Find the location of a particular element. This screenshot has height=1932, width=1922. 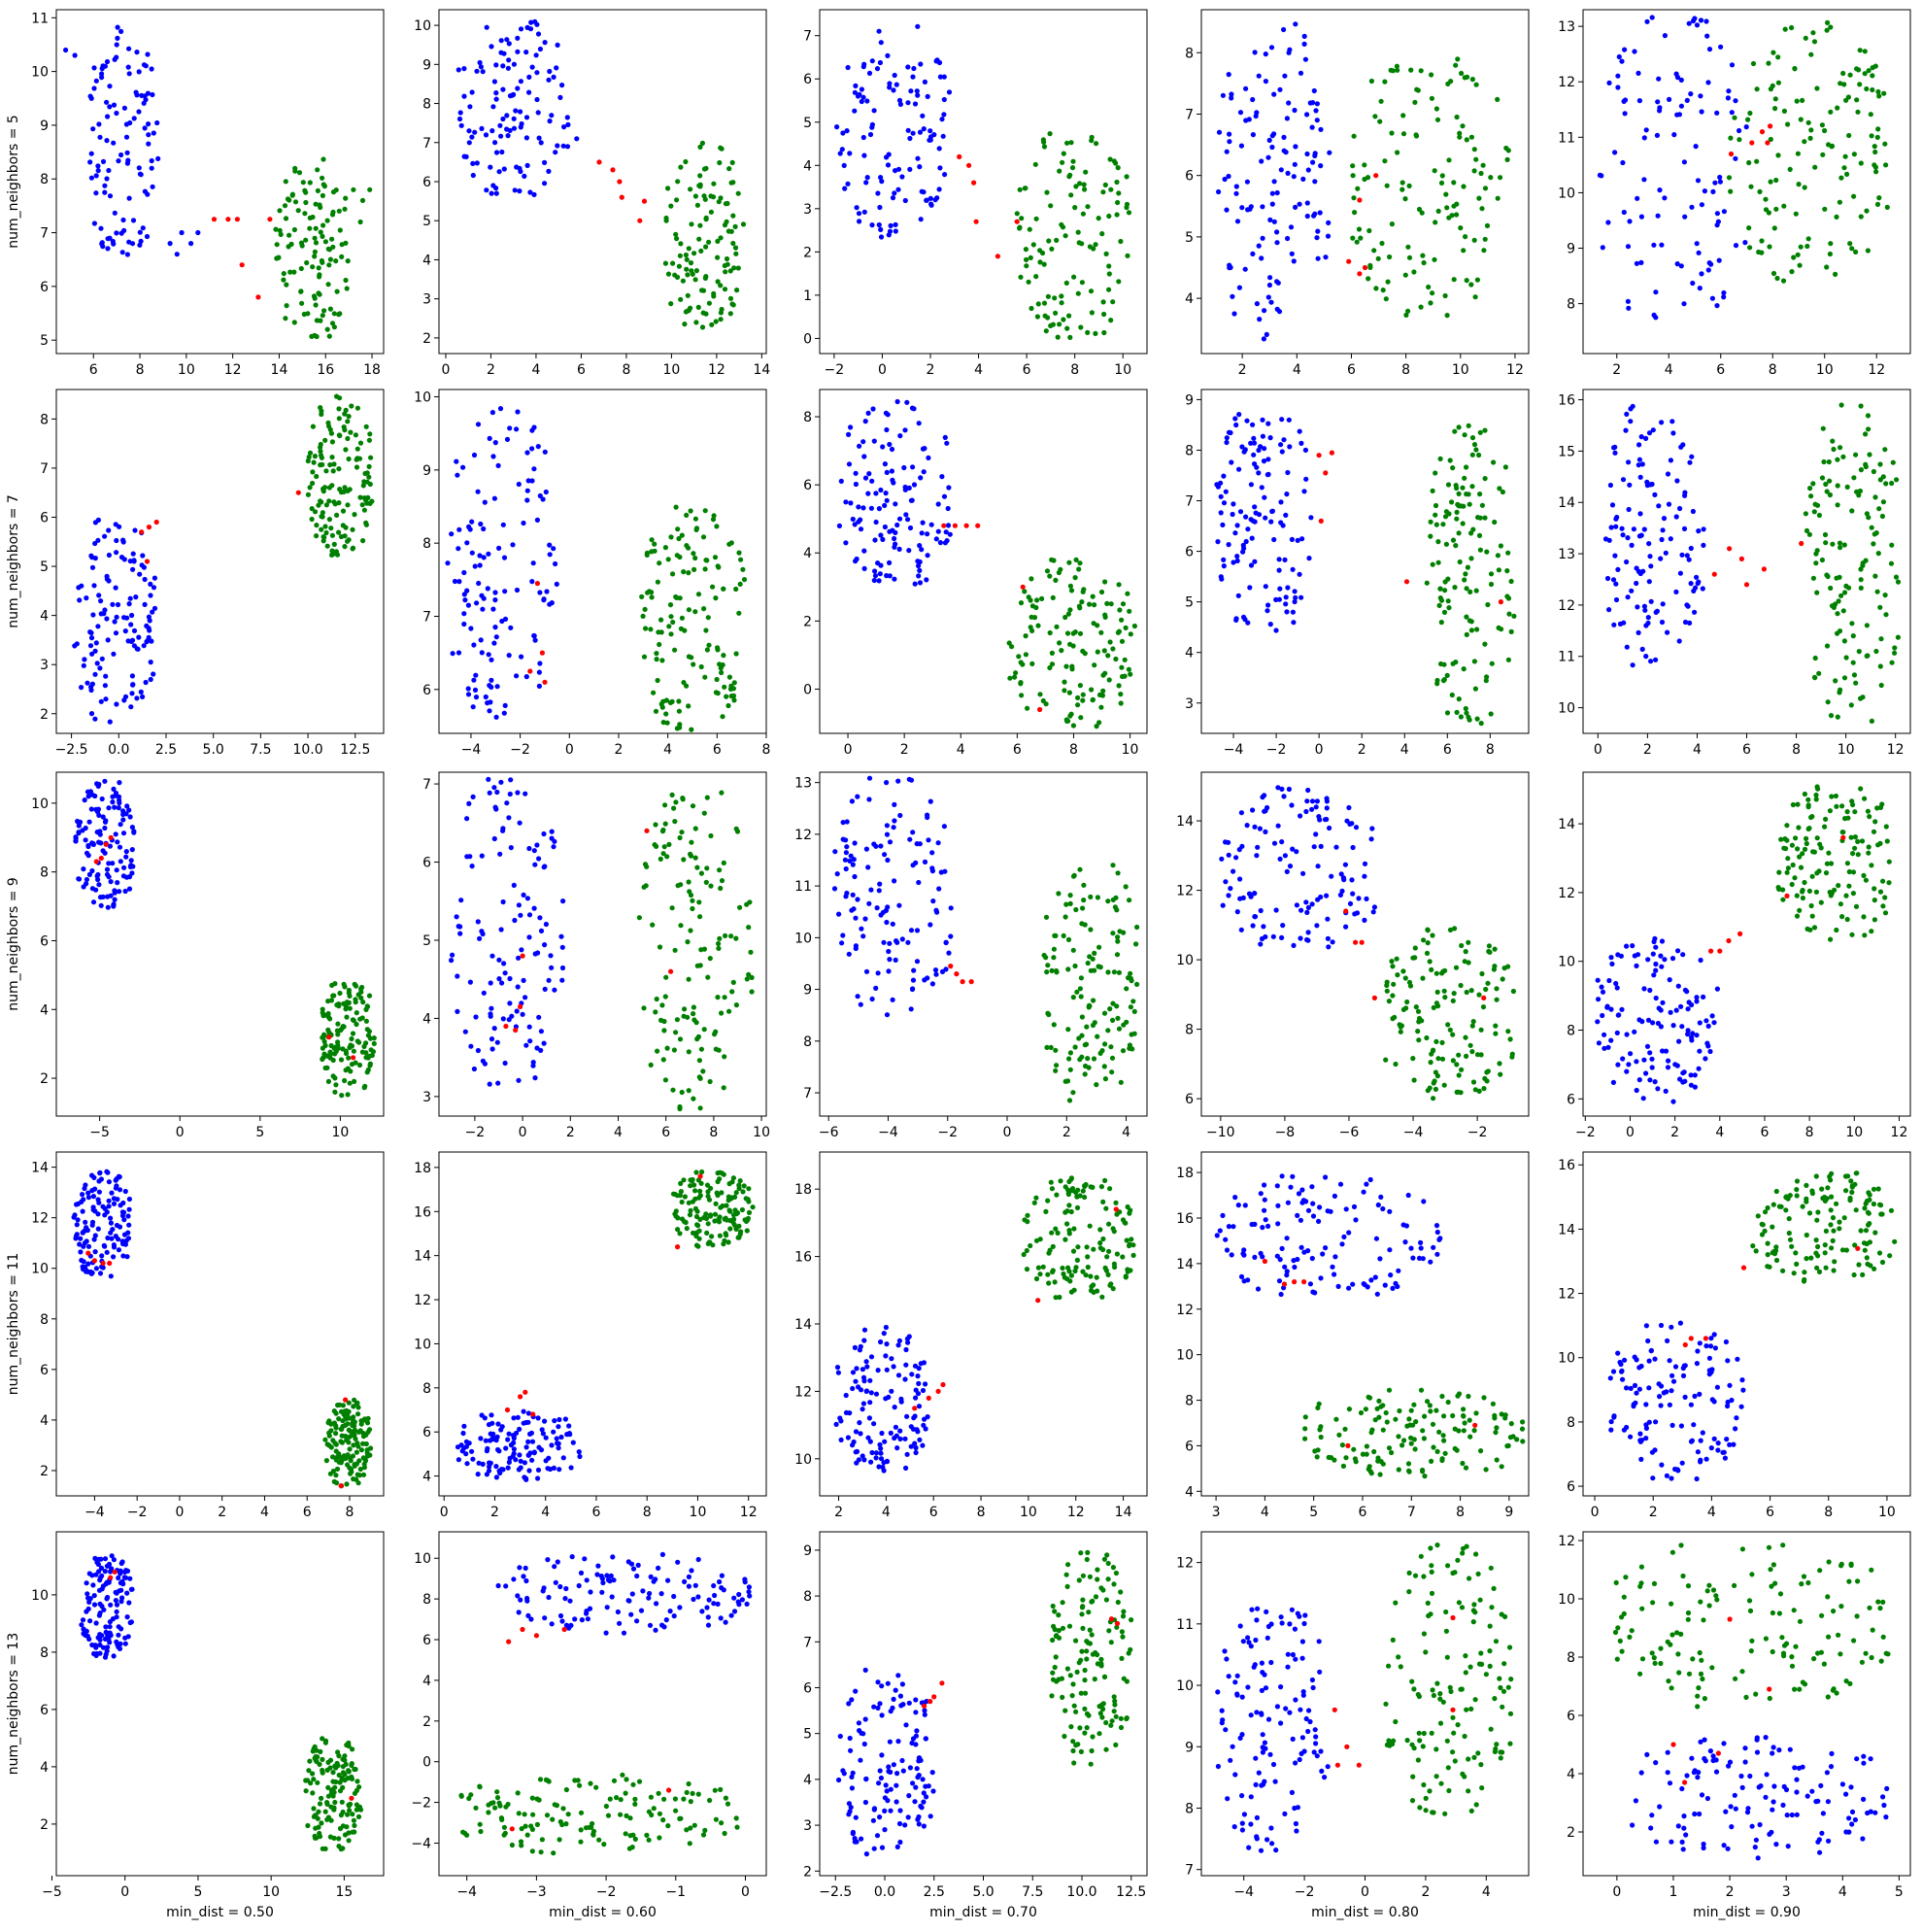

y-tick-label: 7 is located at coordinates (426, 617).